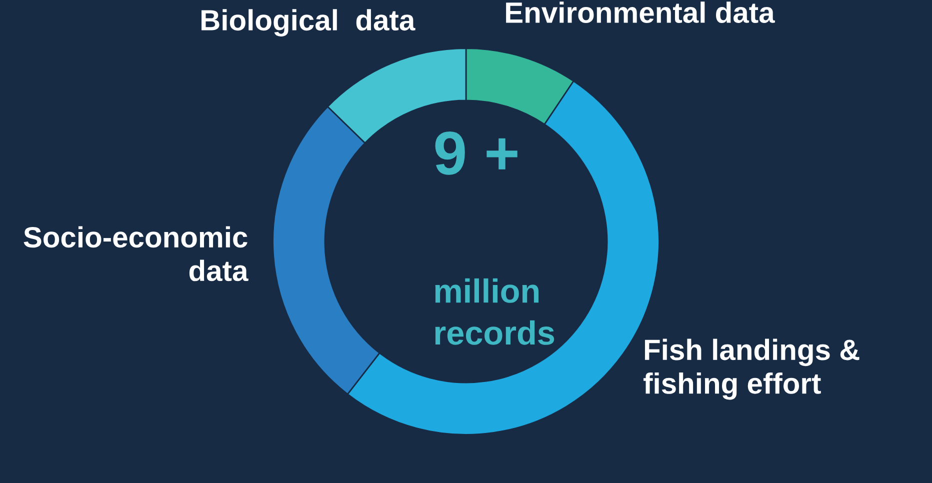  Describe the element at coordinates (476, 153) in the screenshot. I see `text: 9 +` at that location.